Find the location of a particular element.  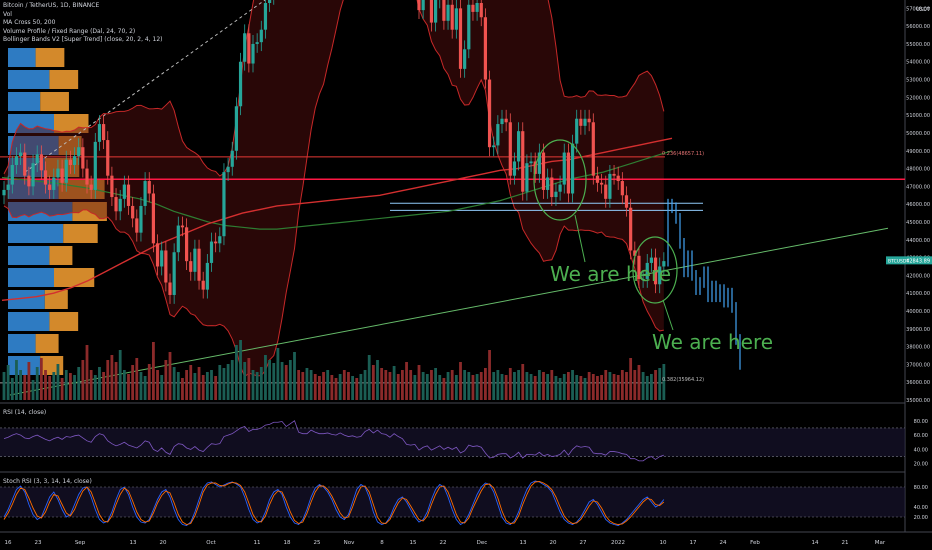

stoch-d-line is located at coordinates (334, 503).